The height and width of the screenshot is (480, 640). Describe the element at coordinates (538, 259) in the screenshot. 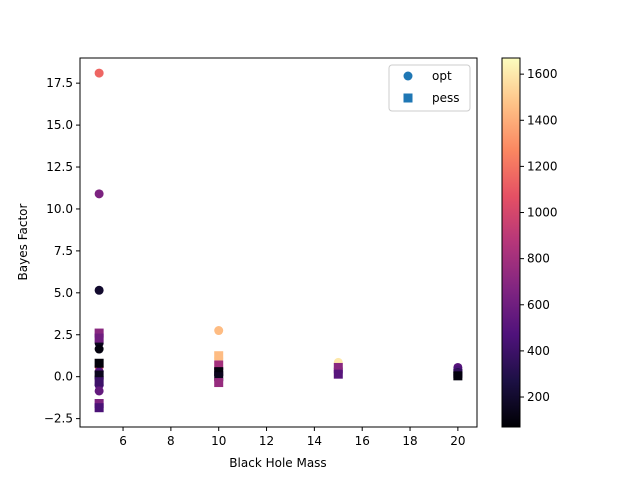

I see `colorbar-tick-label-3: 800` at that location.